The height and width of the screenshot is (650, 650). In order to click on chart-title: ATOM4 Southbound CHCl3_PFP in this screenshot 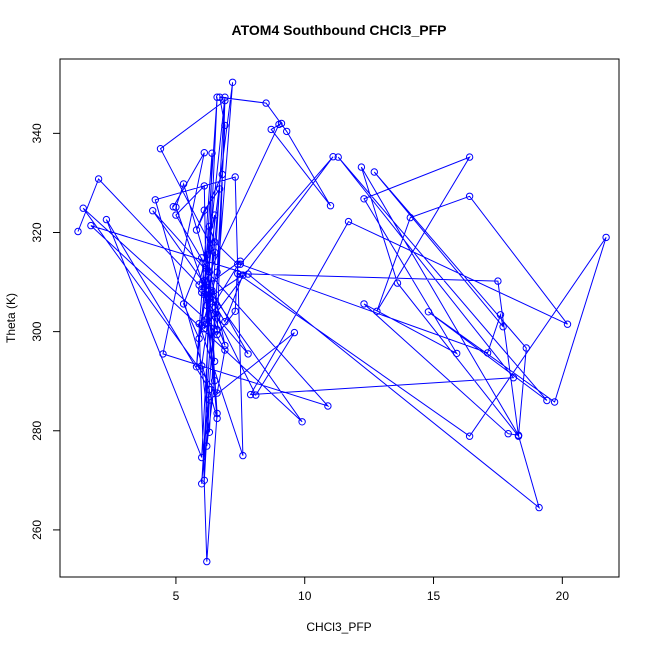, I will do `click(339, 30)`.